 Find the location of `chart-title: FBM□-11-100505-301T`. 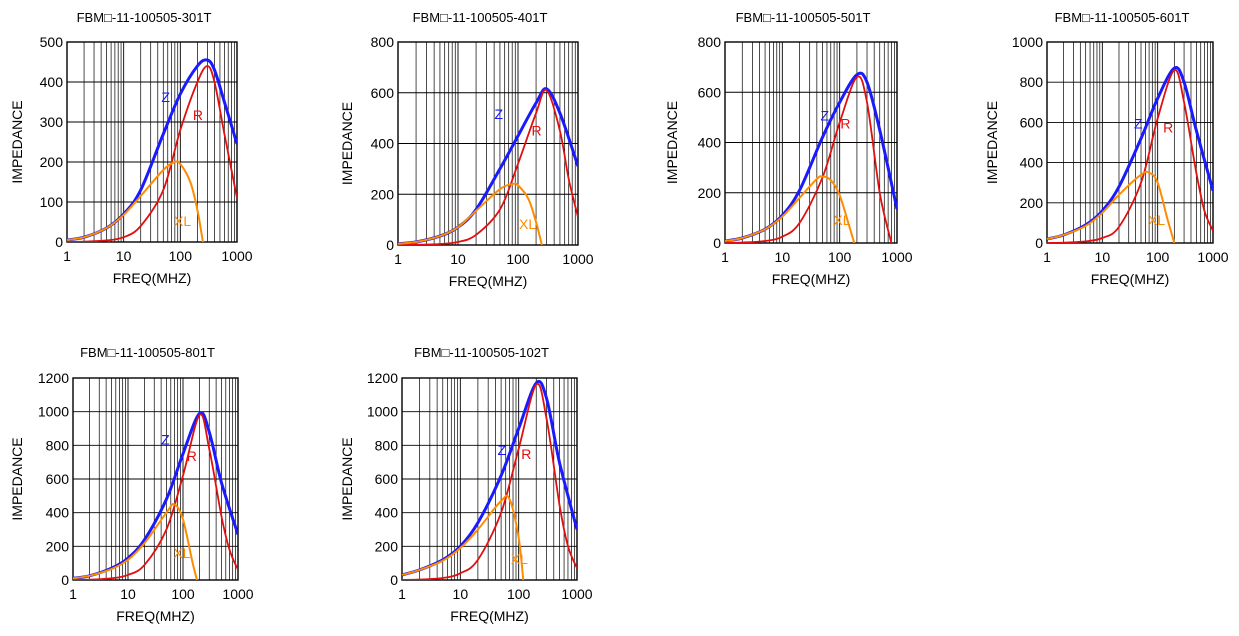

chart-title: FBM□-11-100505-301T is located at coordinates (144, 17).